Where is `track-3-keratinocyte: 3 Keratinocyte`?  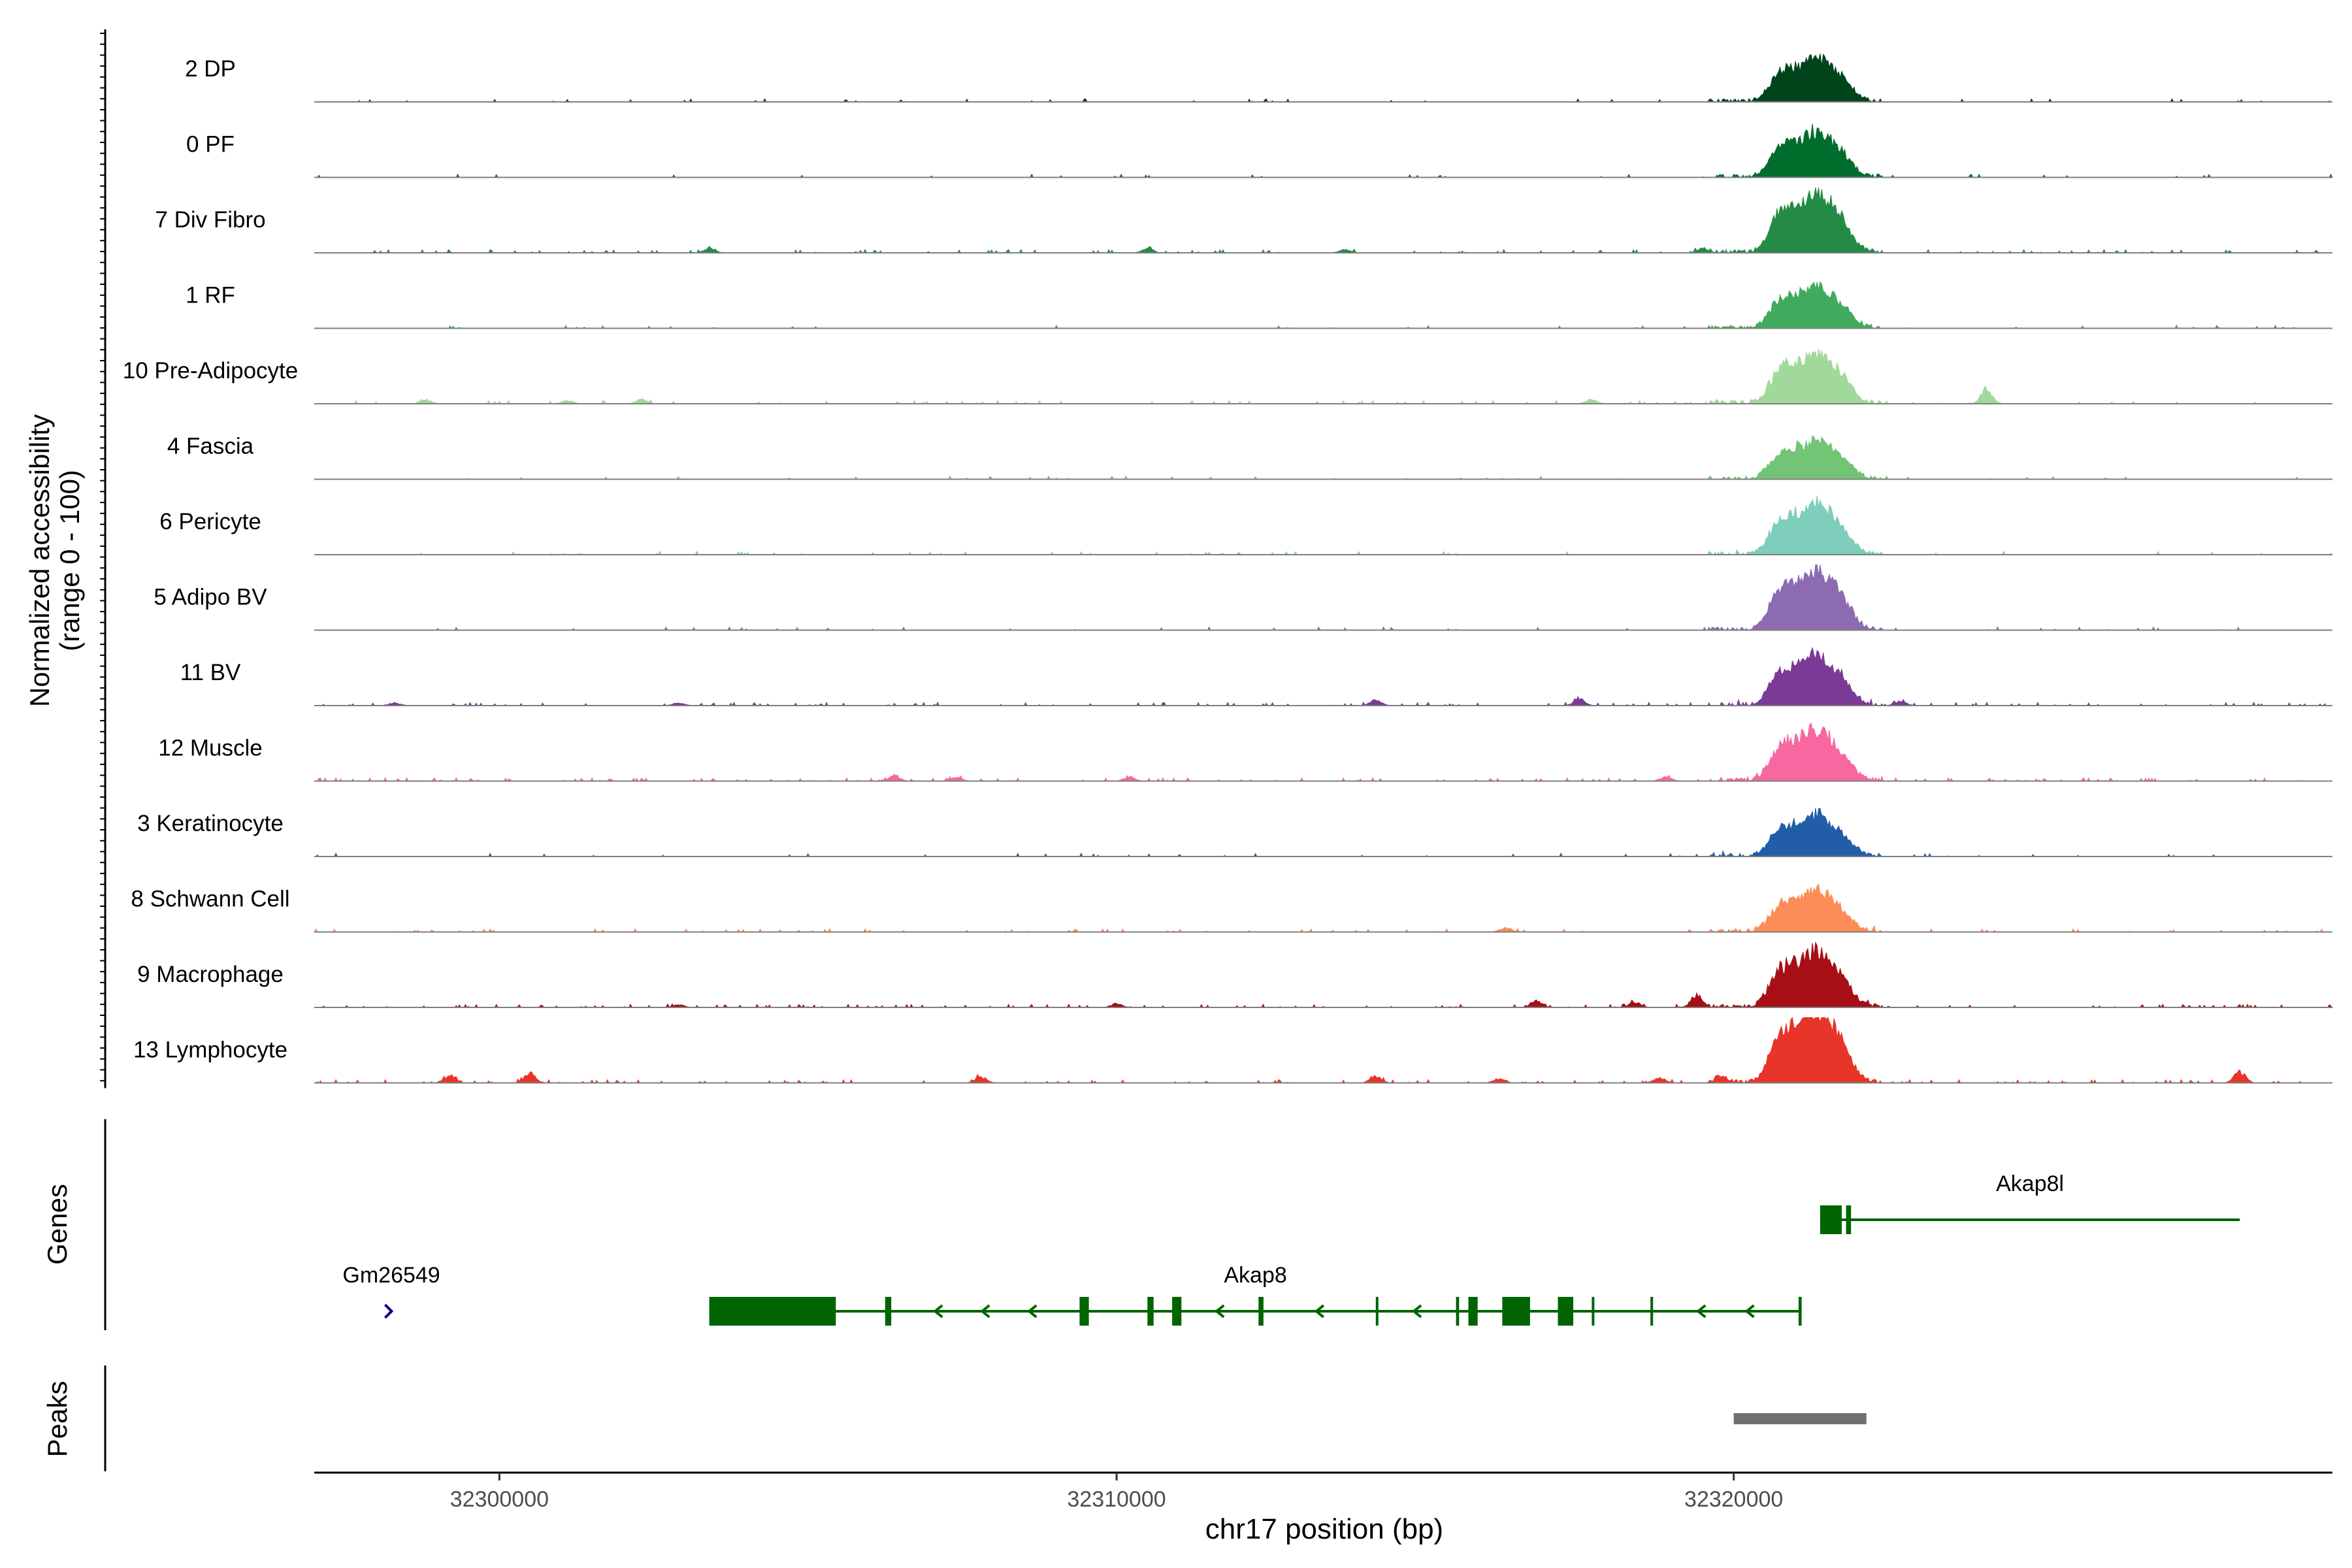
track-3-keratinocyte: 3 Keratinocyte is located at coordinates (1234, 833).